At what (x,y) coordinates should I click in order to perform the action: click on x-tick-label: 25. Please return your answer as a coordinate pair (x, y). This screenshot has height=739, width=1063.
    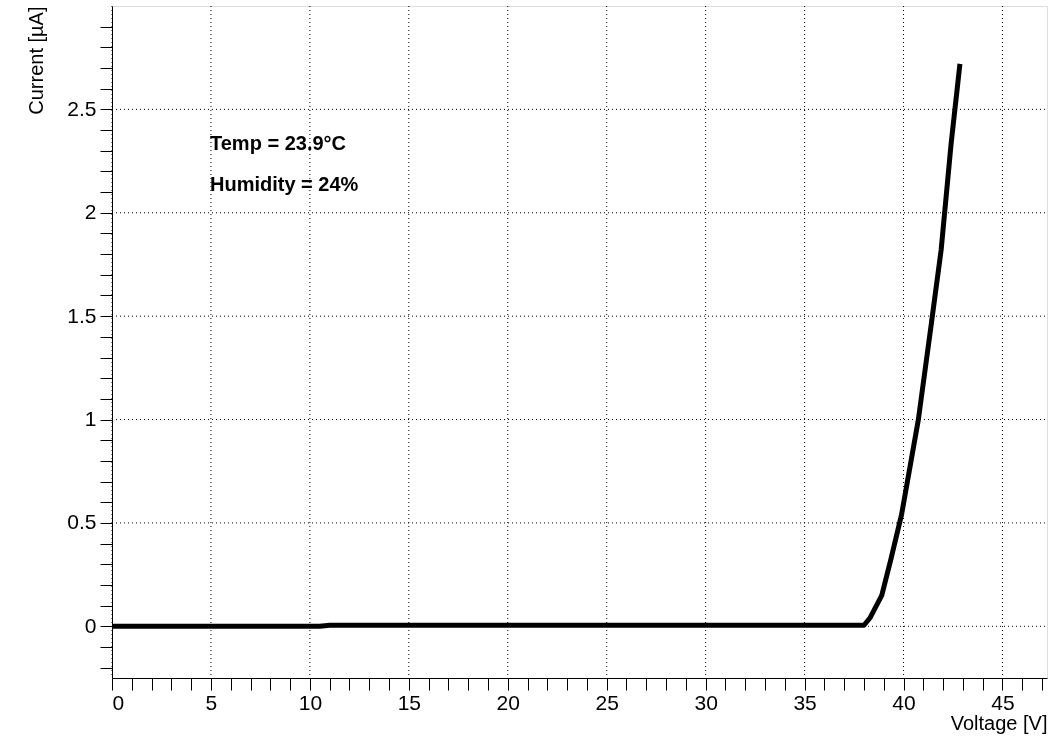
    Looking at the image, I should click on (607, 702).